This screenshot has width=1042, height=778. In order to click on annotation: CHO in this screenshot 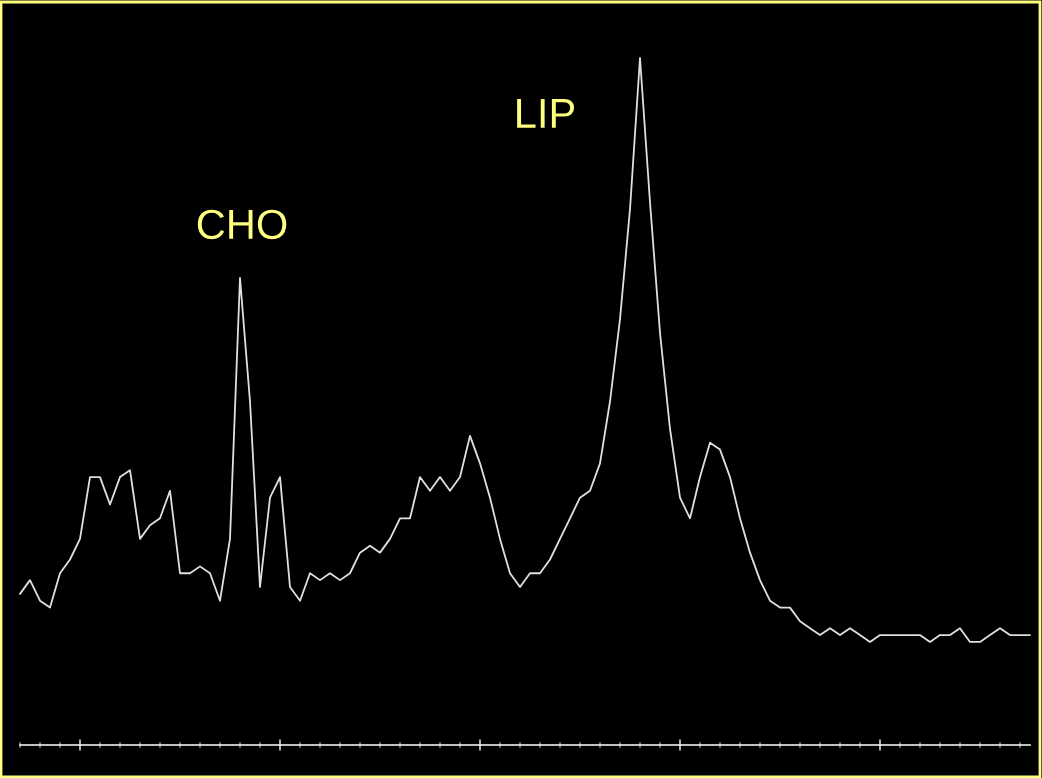, I will do `click(242, 224)`.